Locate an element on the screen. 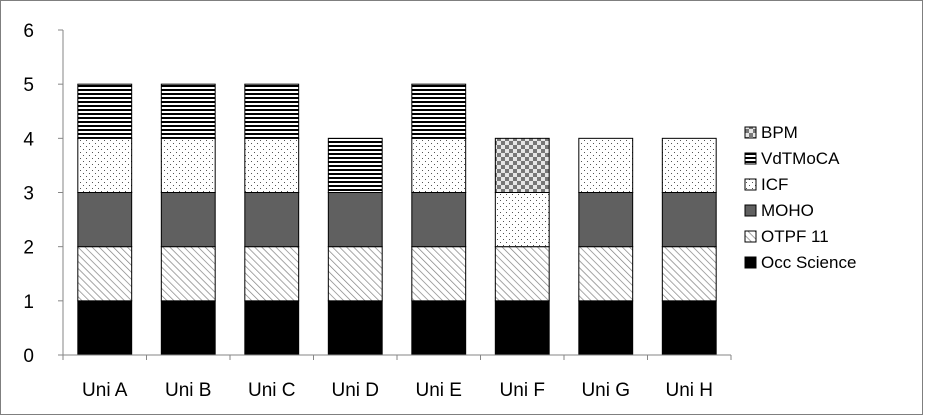 This screenshot has width=925, height=417. y-tick-label: 4 is located at coordinates (28, 139).